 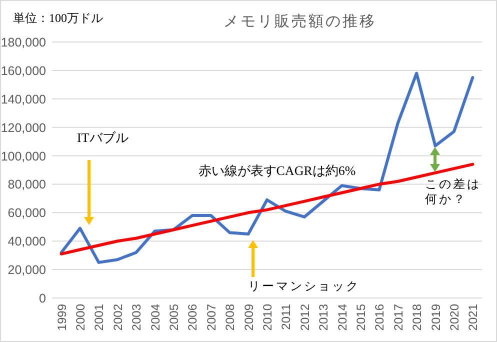 What do you see at coordinates (23, 71) in the screenshot?
I see `y-tick-label: 160,000` at bounding box center [23, 71].